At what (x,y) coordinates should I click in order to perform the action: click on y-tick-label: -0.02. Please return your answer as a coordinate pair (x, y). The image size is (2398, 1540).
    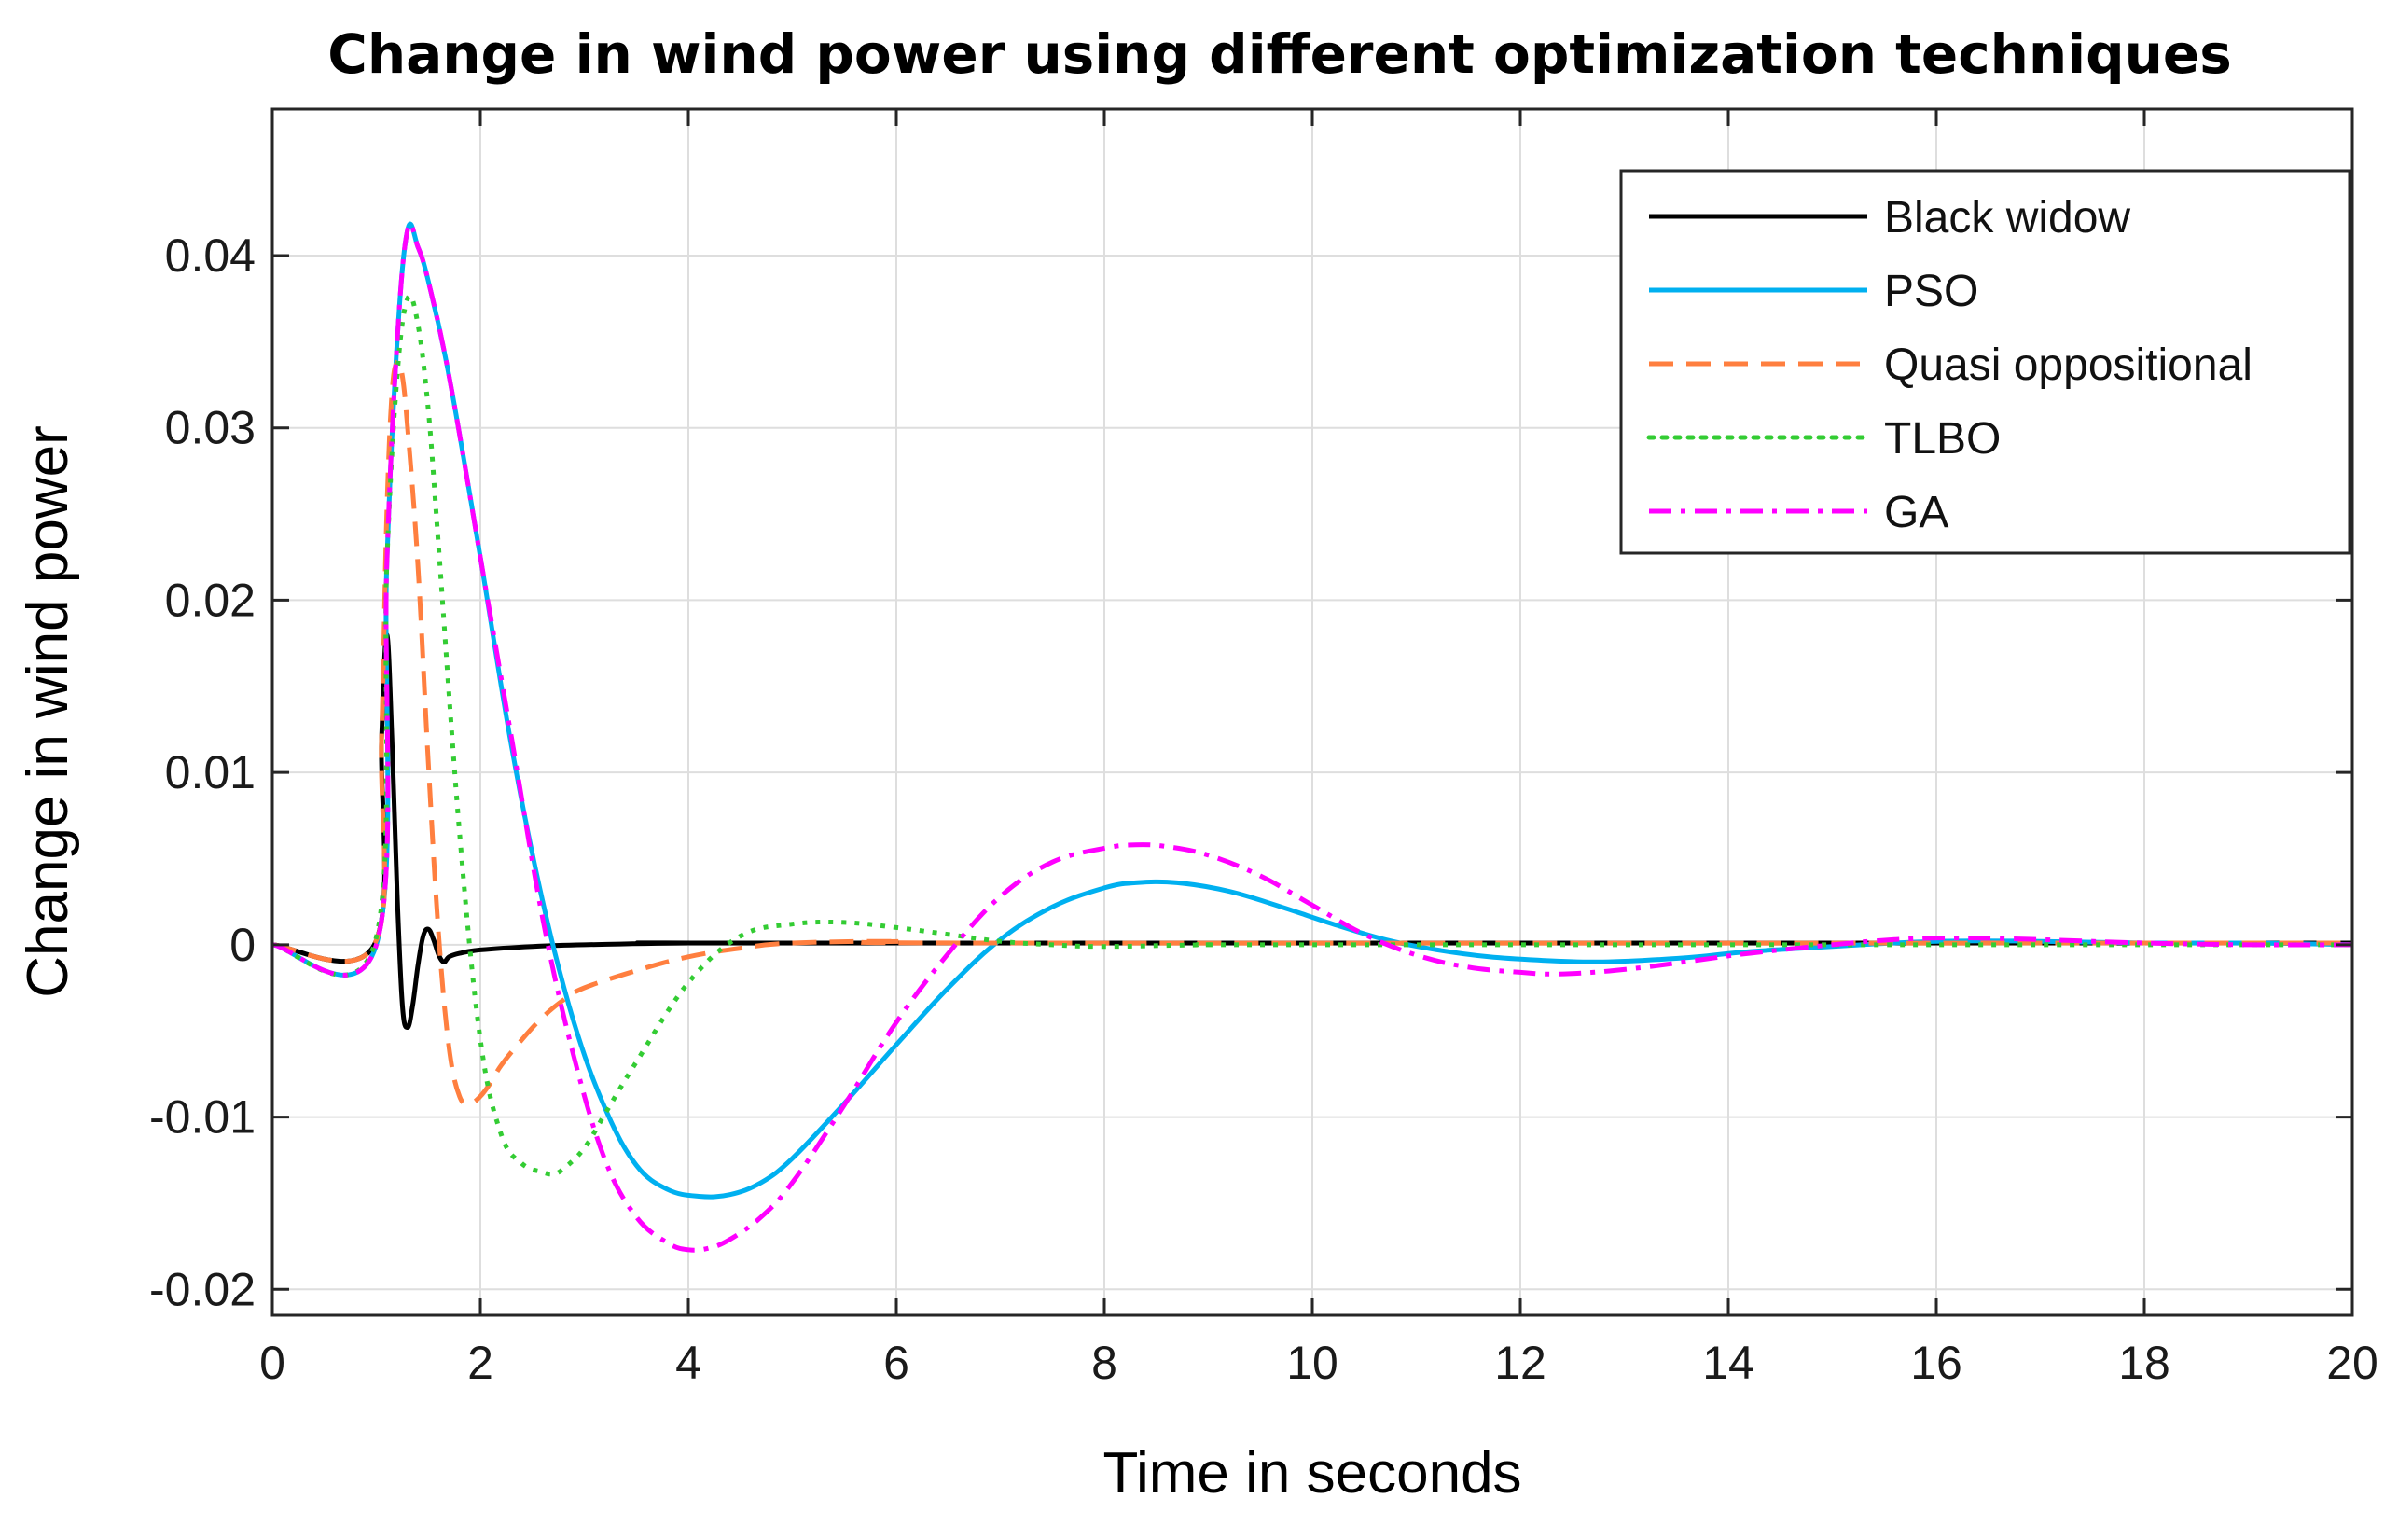
    Looking at the image, I should click on (203, 1289).